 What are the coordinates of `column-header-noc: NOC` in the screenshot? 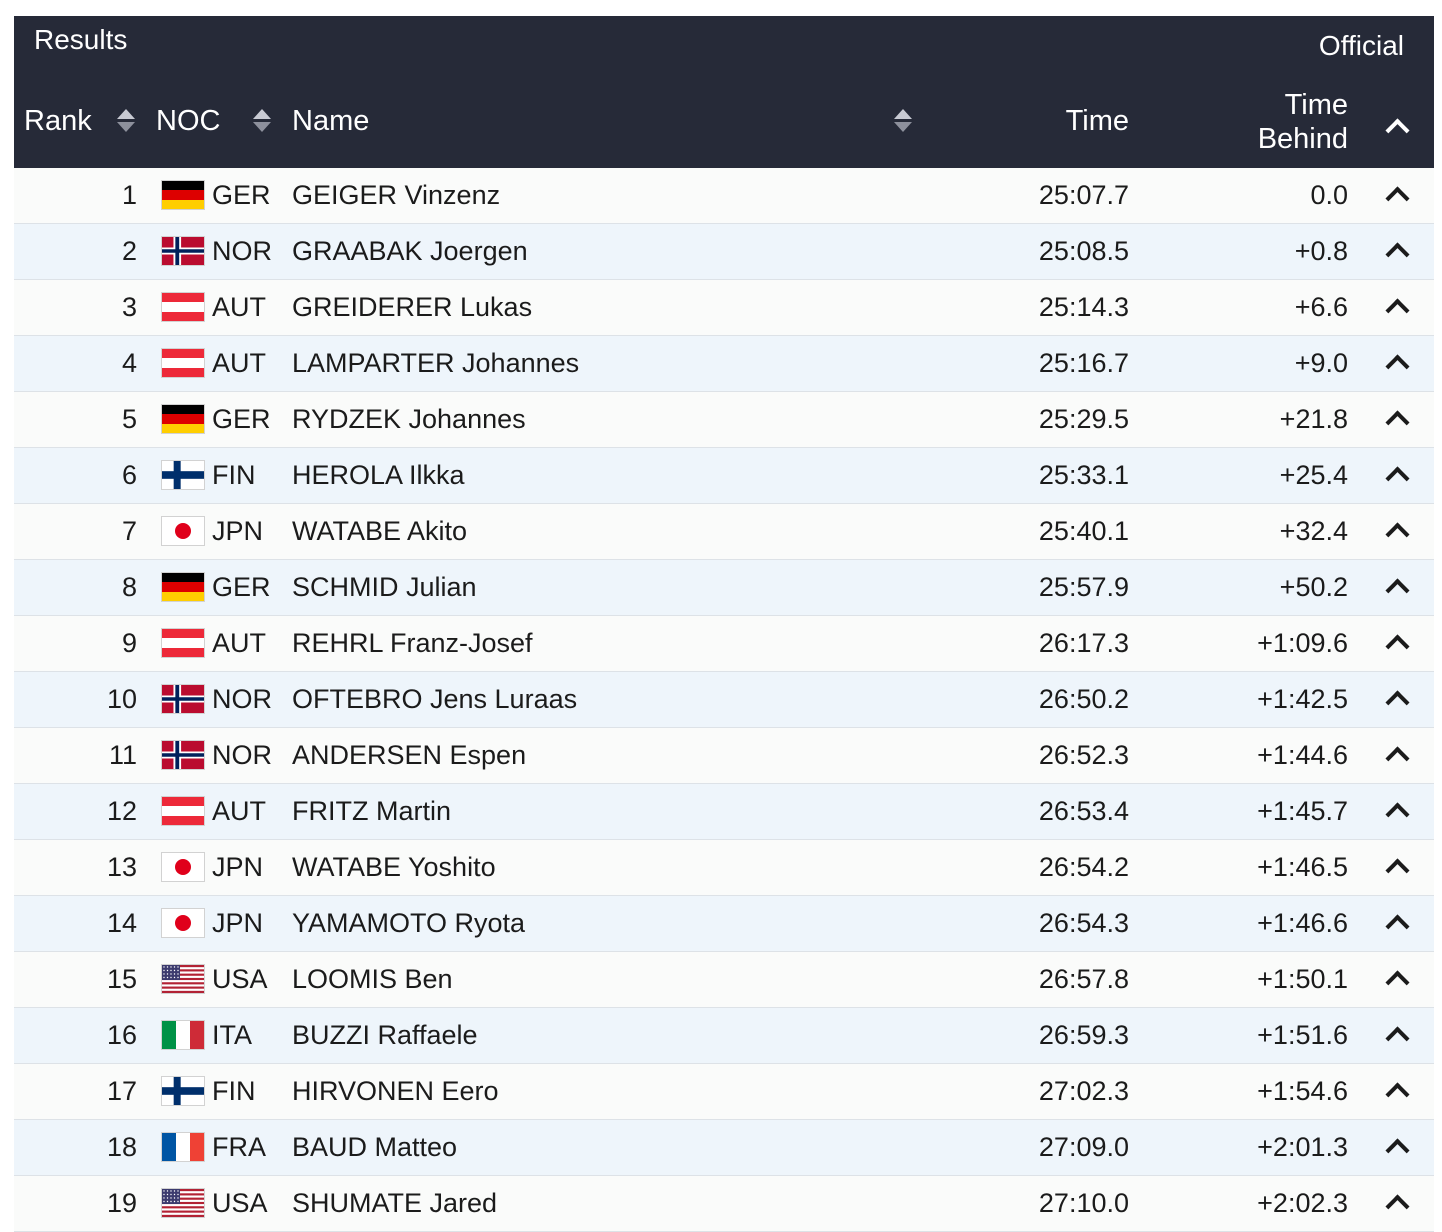 It's located at (188, 121).